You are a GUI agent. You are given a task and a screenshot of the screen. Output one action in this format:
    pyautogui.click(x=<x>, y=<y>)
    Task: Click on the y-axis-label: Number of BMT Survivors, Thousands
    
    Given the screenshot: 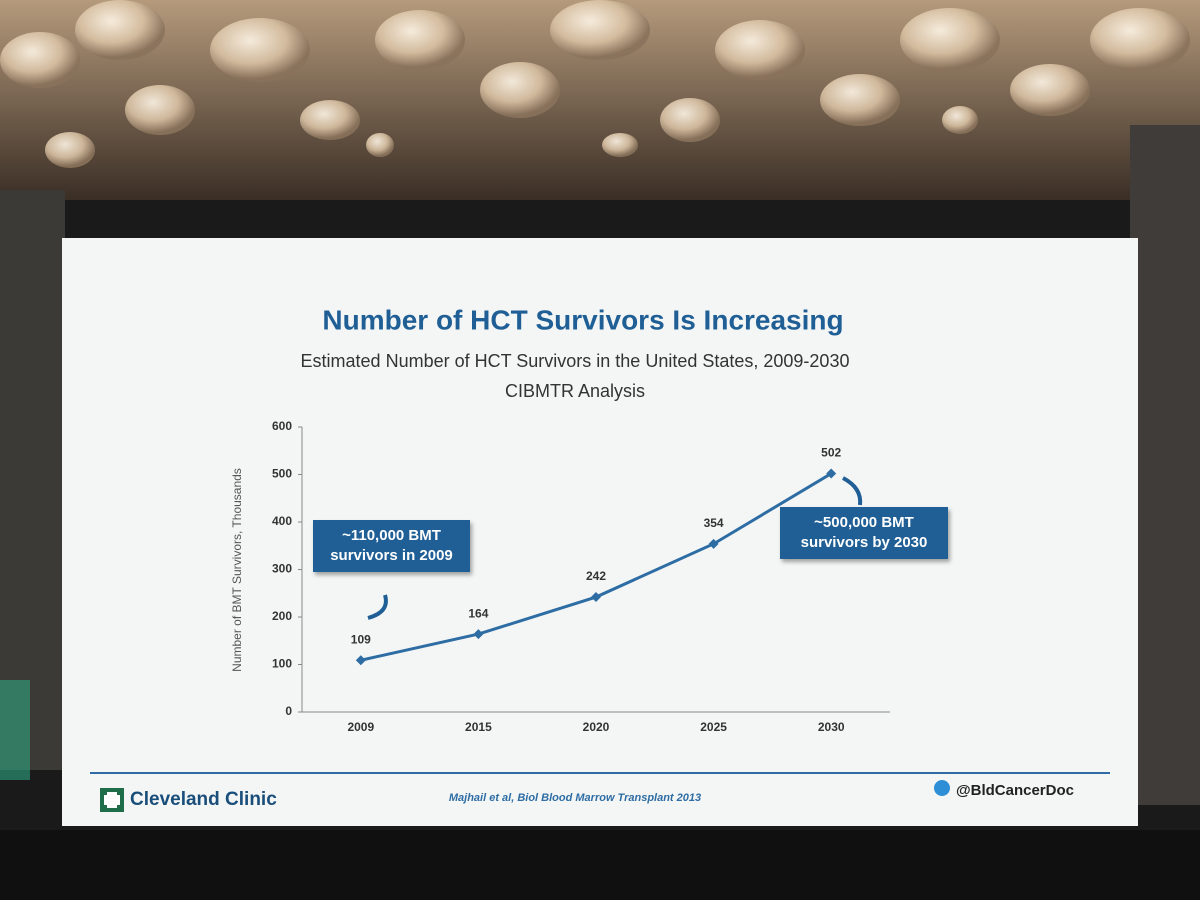 What is the action you would take?
    pyautogui.click(x=237, y=570)
    